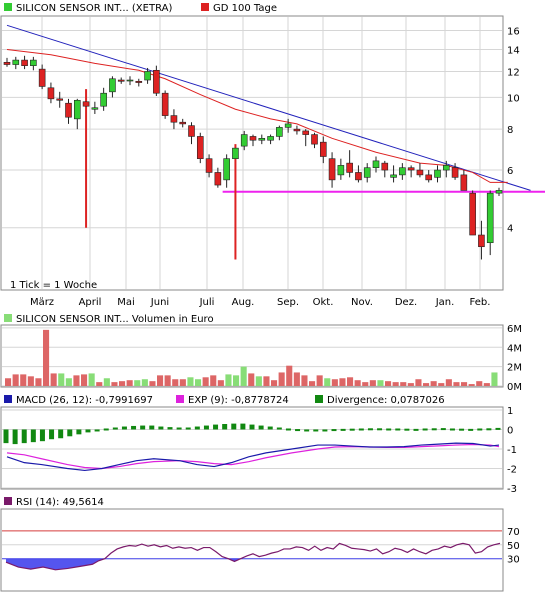 This screenshot has width=545, height=597. I want to click on macd-series-line, so click(253, 457).